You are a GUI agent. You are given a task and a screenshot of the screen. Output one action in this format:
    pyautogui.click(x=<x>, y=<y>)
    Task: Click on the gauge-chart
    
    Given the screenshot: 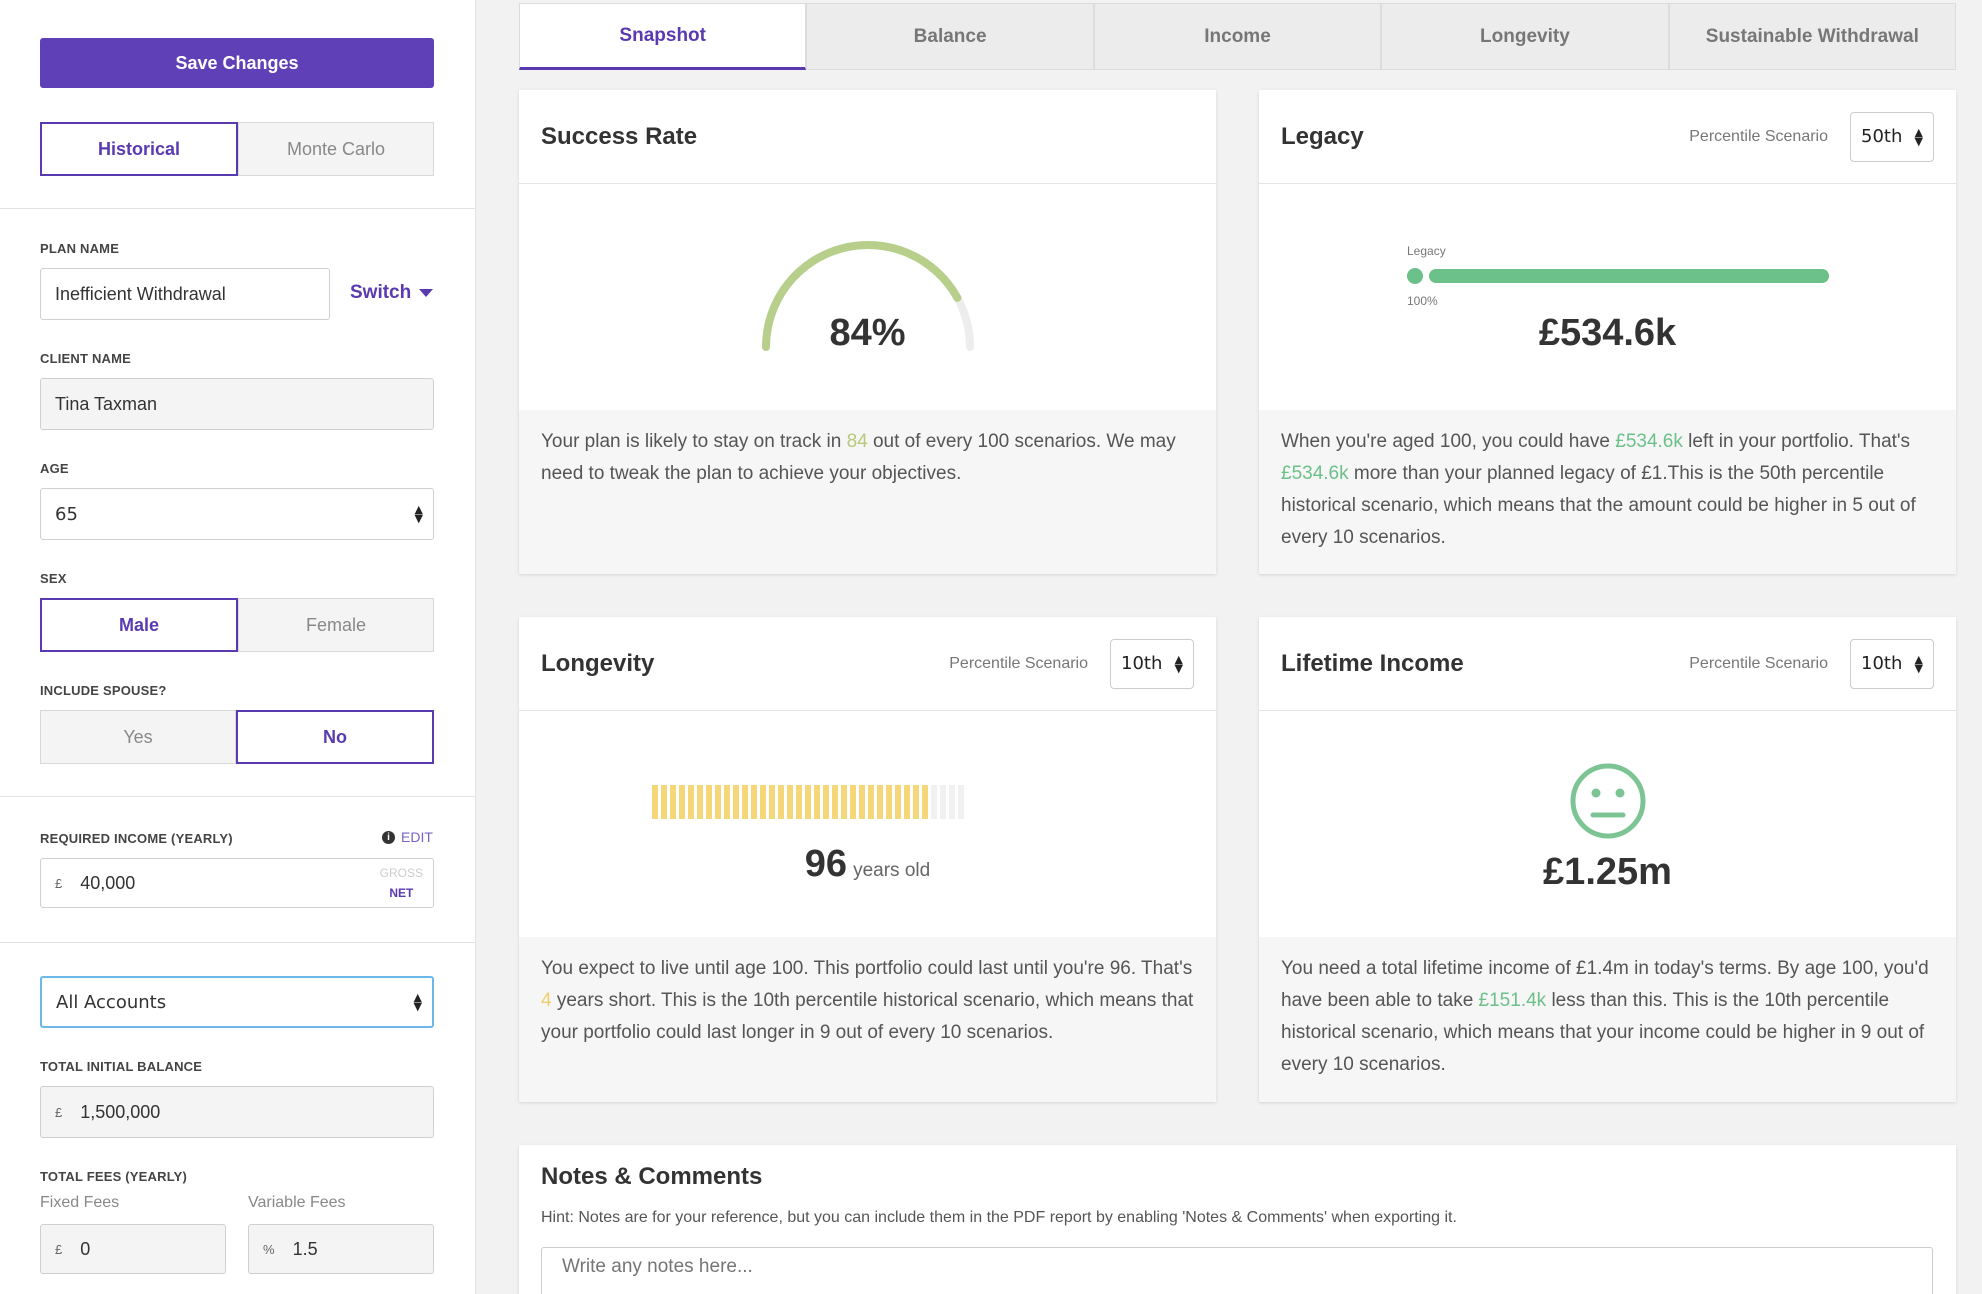 What is the action you would take?
    pyautogui.click(x=867, y=296)
    